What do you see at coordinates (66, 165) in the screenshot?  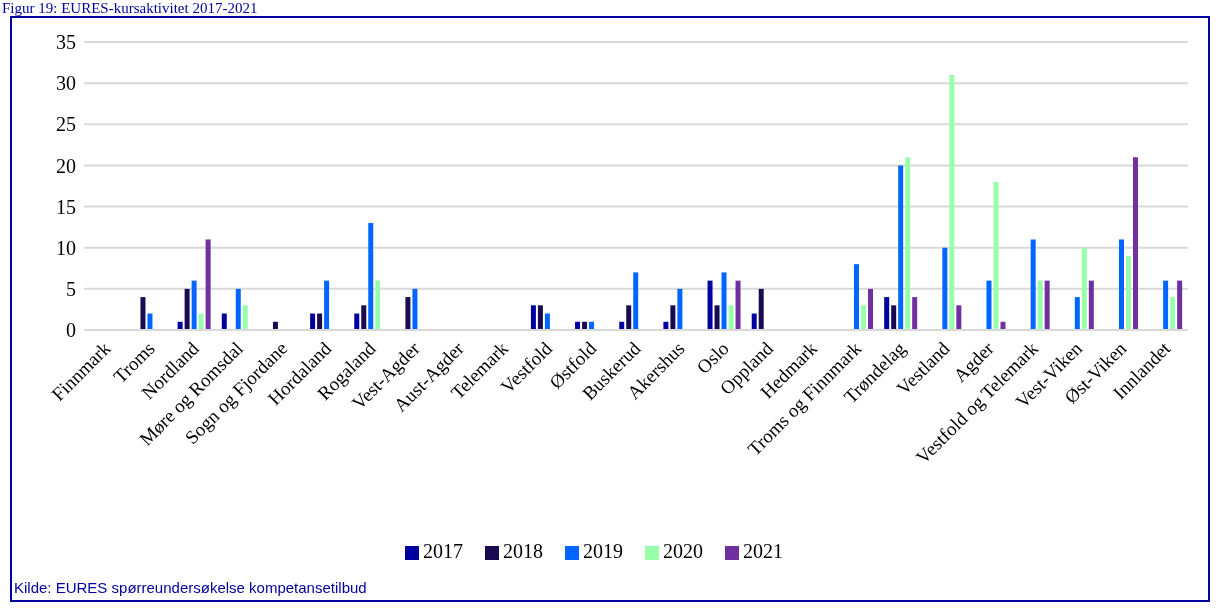 I see `y-tick-label: 20` at bounding box center [66, 165].